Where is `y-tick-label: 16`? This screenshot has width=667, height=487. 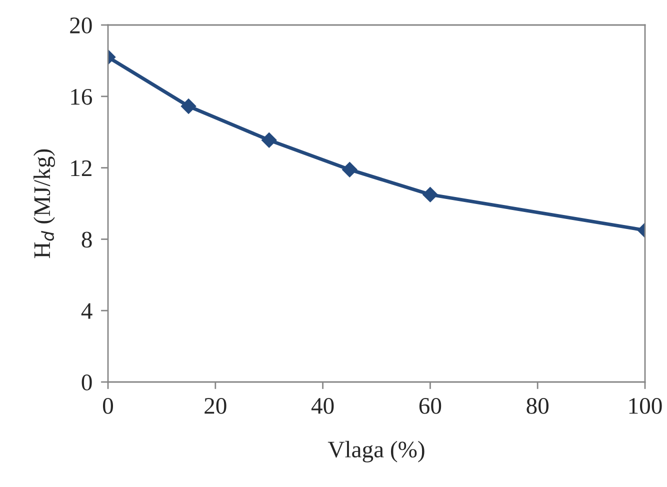 y-tick-label: 16 is located at coordinates (81, 96).